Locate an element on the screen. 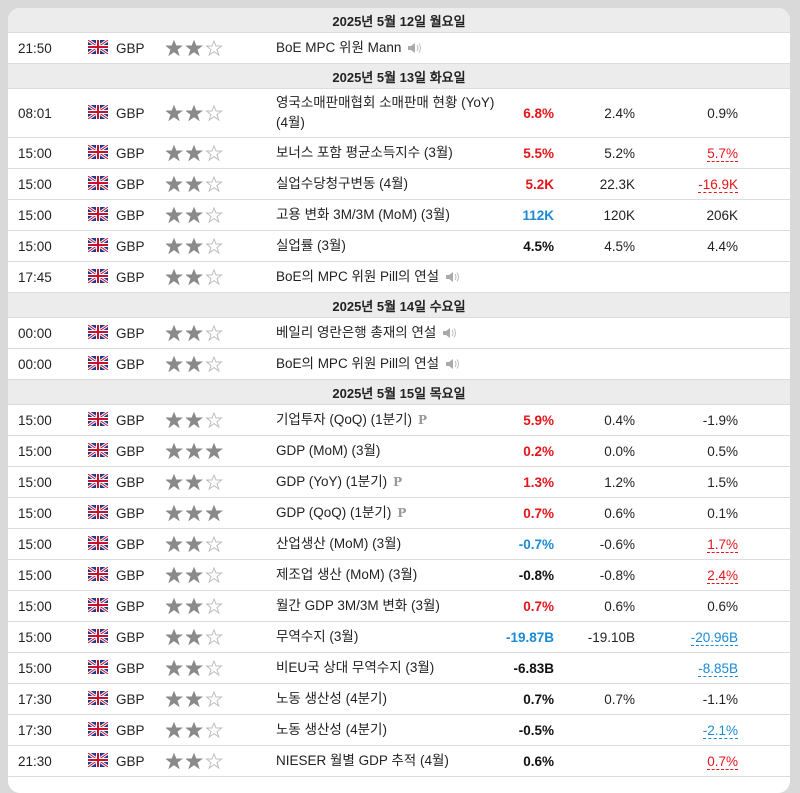  forecast-value: -0.8% is located at coordinates (617, 575).